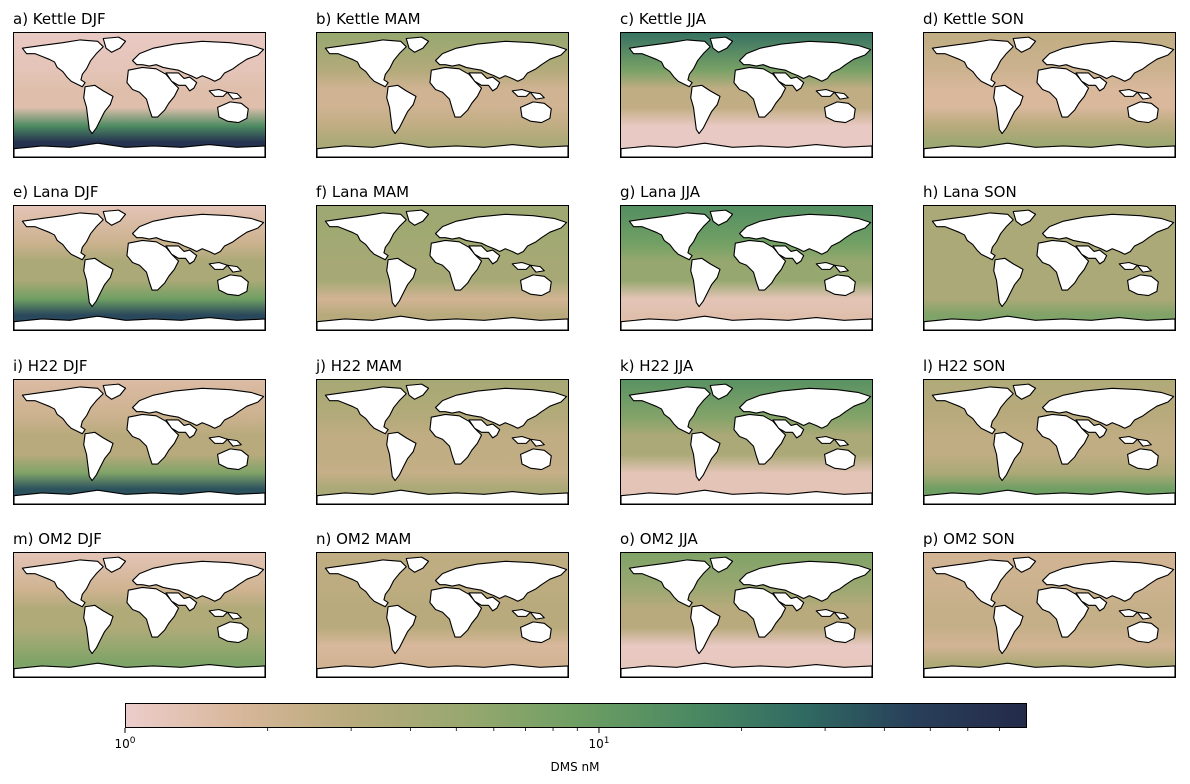 This screenshot has height=784, width=1190. What do you see at coordinates (368, 19) in the screenshot?
I see `panel-title: b) Kettle MAM` at bounding box center [368, 19].